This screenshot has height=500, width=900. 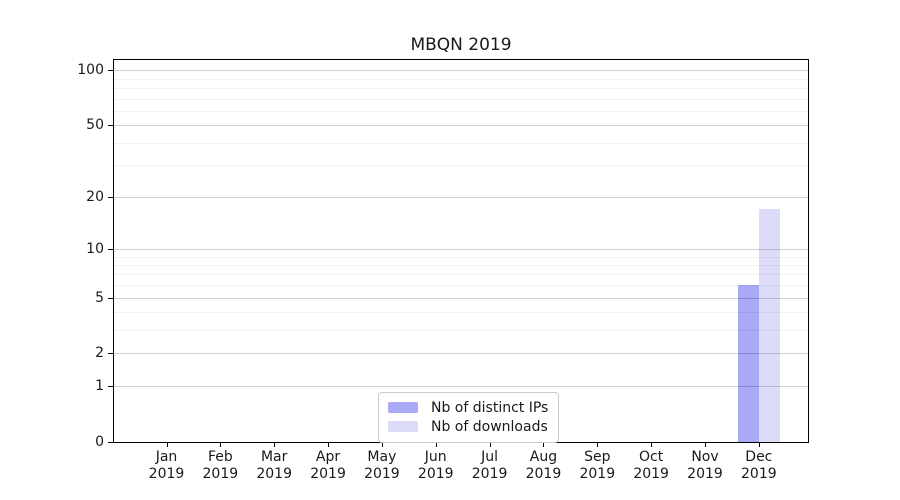 I want to click on bar-dec-distinct-ips, so click(x=748, y=363).